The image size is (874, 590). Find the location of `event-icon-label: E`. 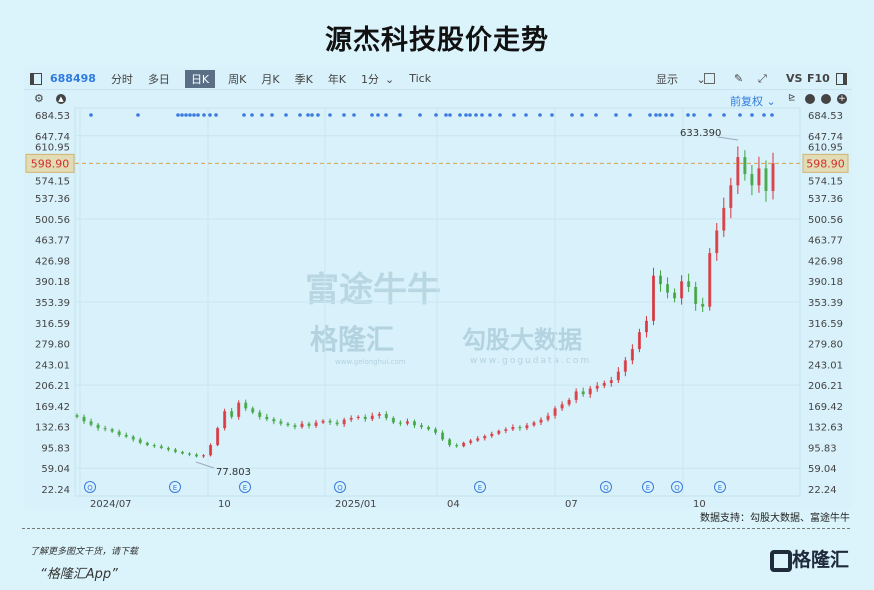

event-icon-label: E is located at coordinates (245, 488).